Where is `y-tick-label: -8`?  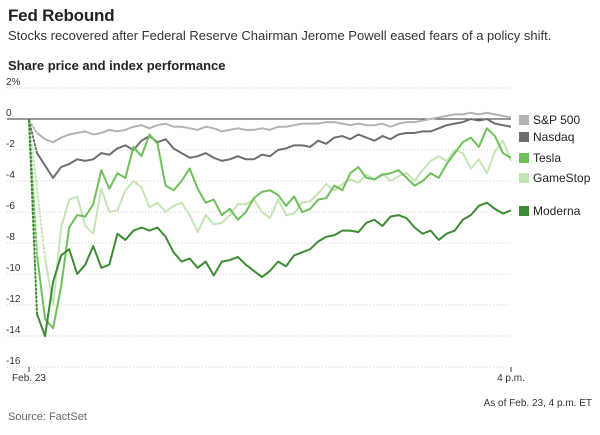
y-tick-label: -8 is located at coordinates (10, 237).